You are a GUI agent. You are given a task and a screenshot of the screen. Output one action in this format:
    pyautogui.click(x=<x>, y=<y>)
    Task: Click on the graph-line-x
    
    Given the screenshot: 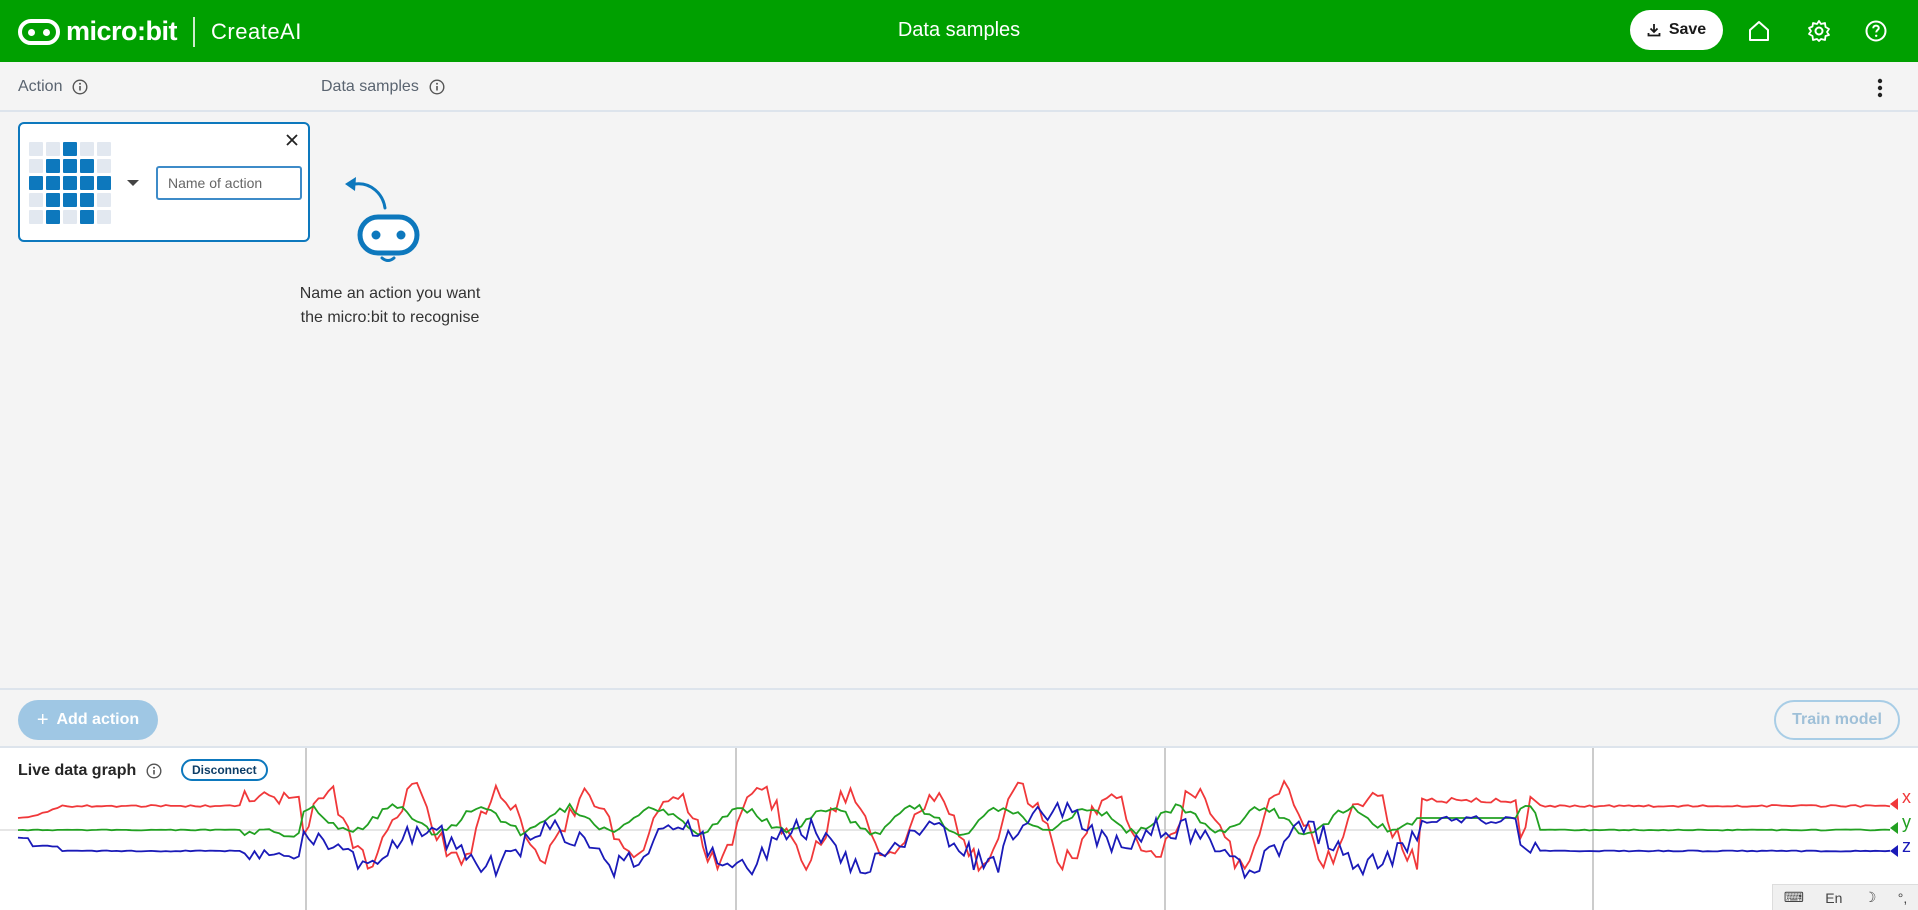 What is the action you would take?
    pyautogui.click(x=954, y=826)
    